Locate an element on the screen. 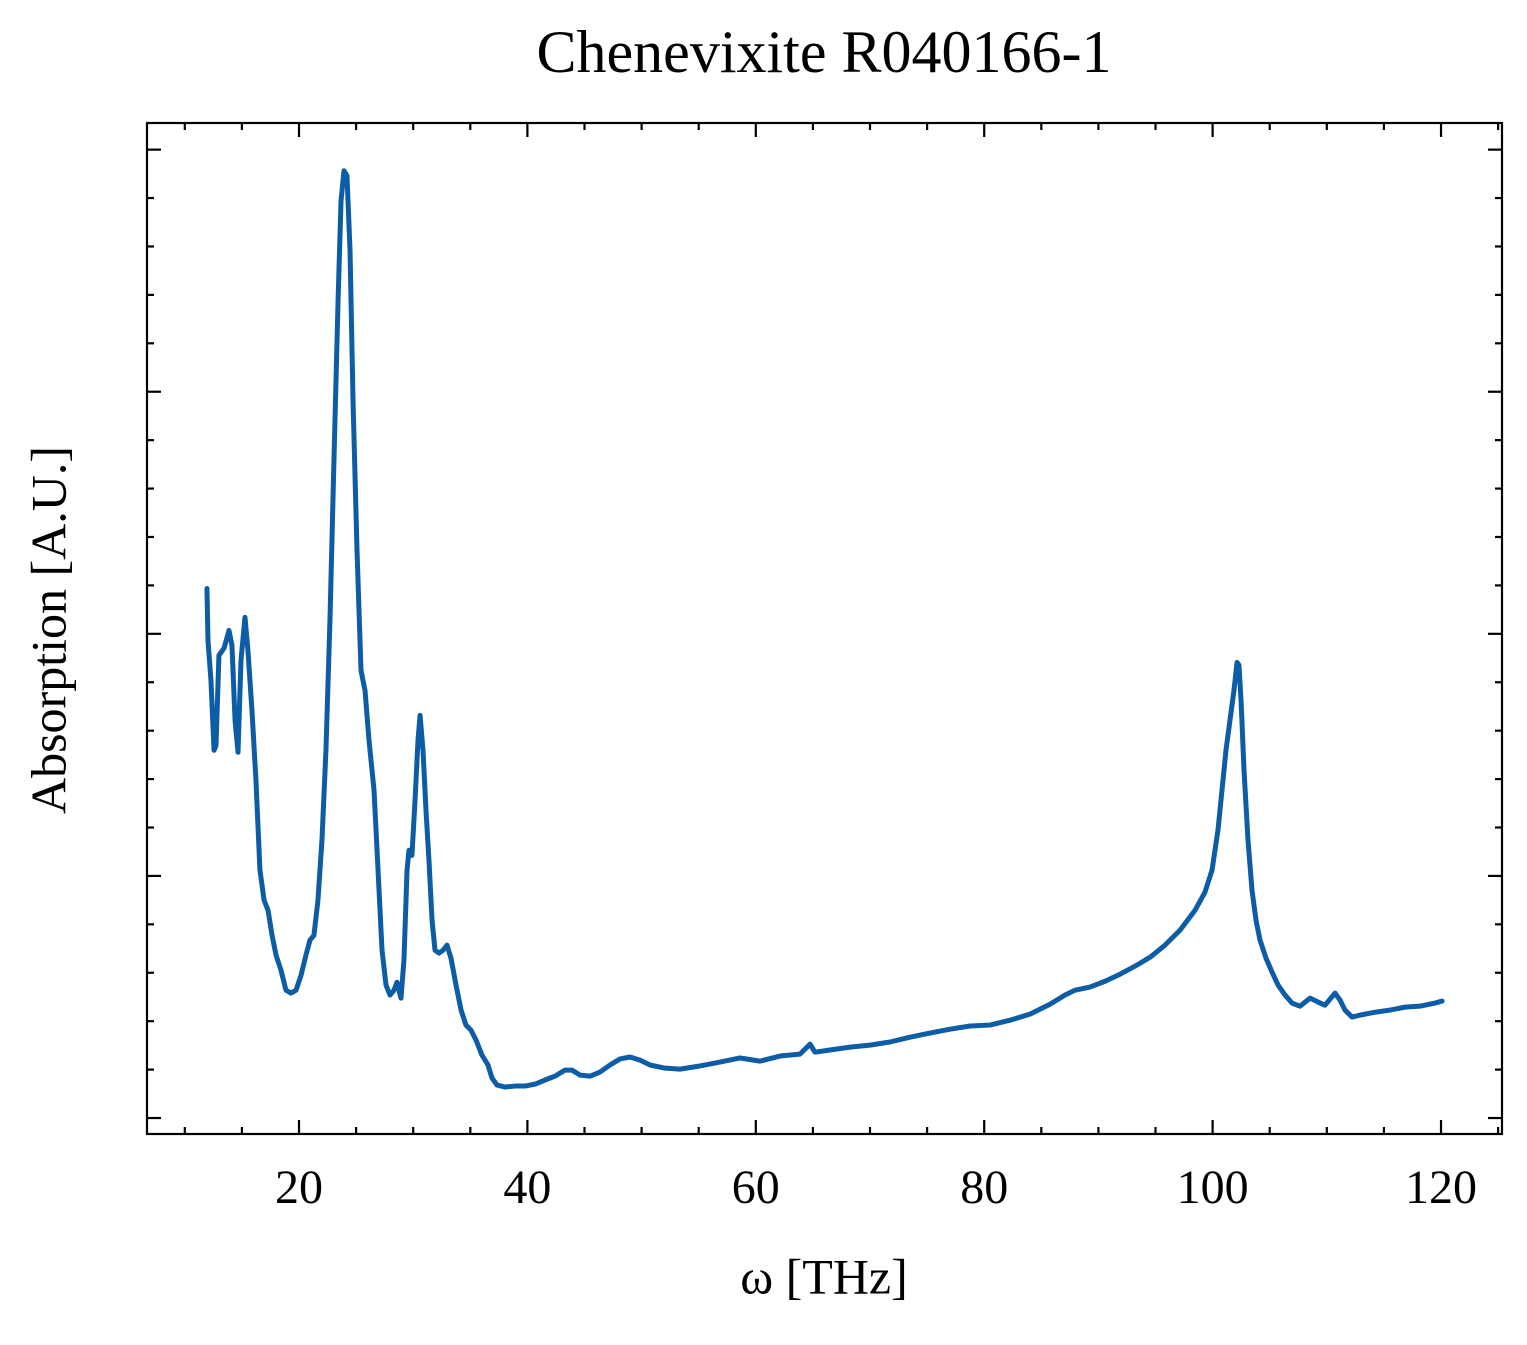 This screenshot has height=1345, width=1527. x-axis-label: ω [THz] is located at coordinates (824, 1276).